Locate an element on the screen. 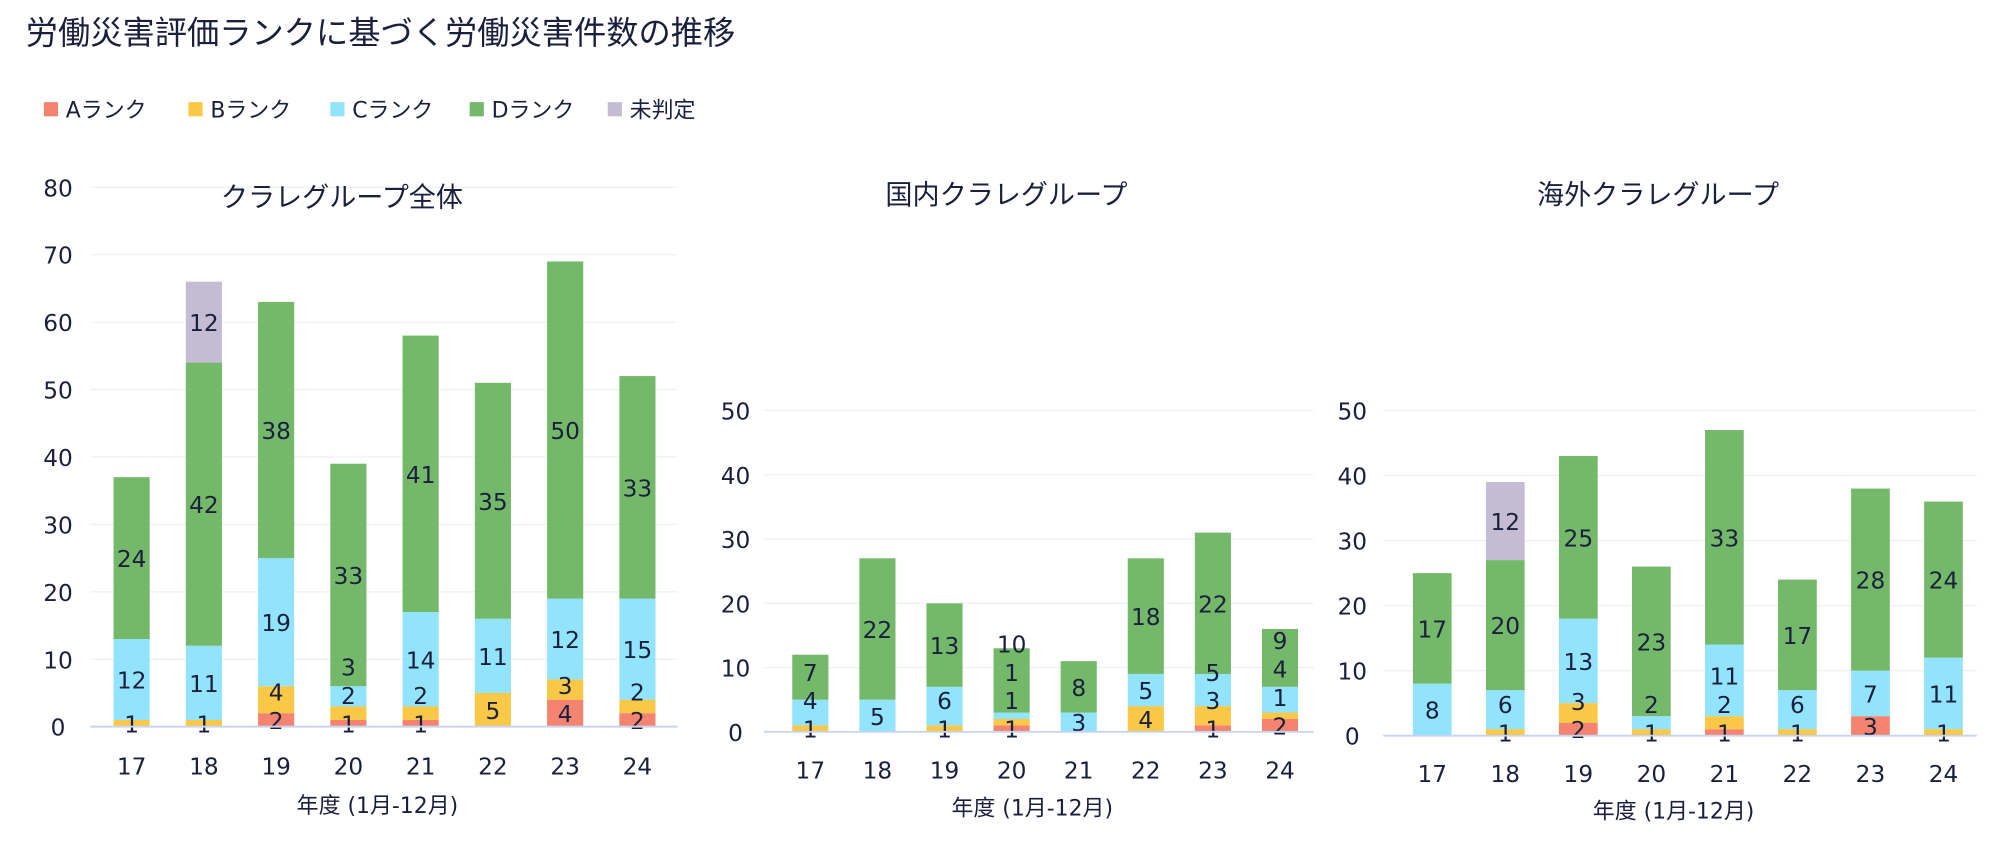  y-tick-label: 70 is located at coordinates (58, 256).